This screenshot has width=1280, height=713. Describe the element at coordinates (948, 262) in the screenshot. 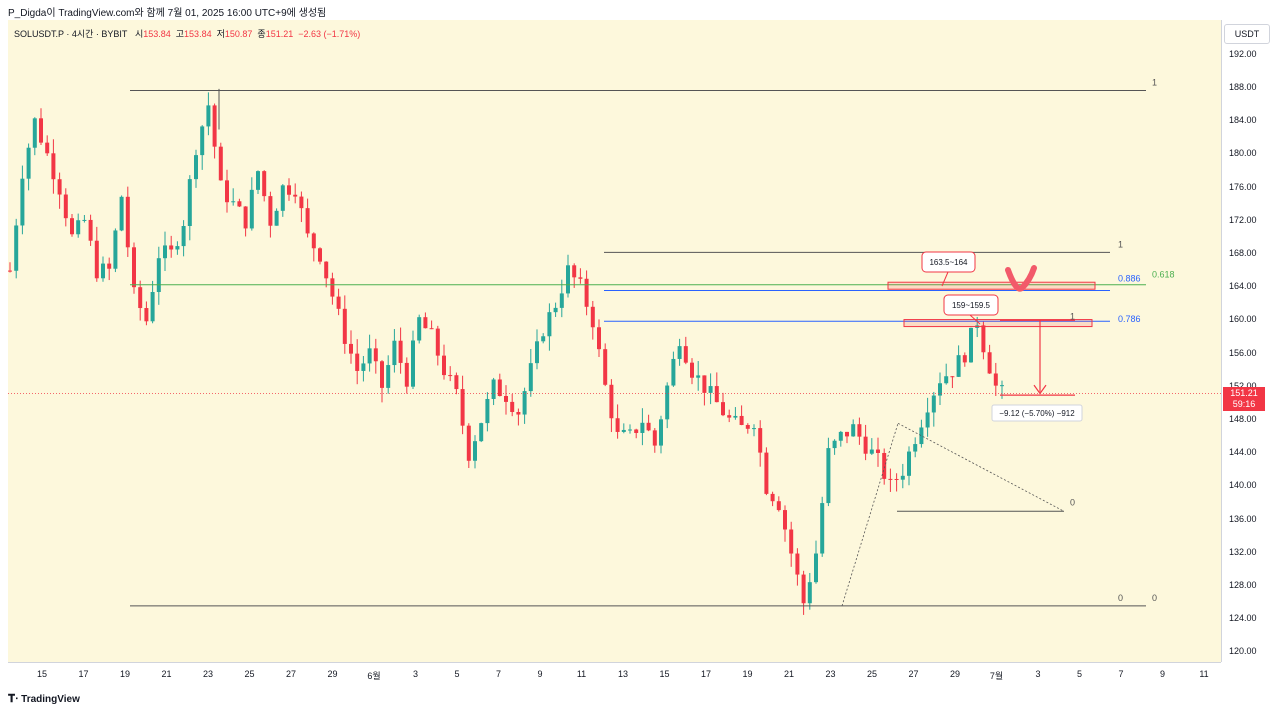

I see `callout-163-164-box` at that location.